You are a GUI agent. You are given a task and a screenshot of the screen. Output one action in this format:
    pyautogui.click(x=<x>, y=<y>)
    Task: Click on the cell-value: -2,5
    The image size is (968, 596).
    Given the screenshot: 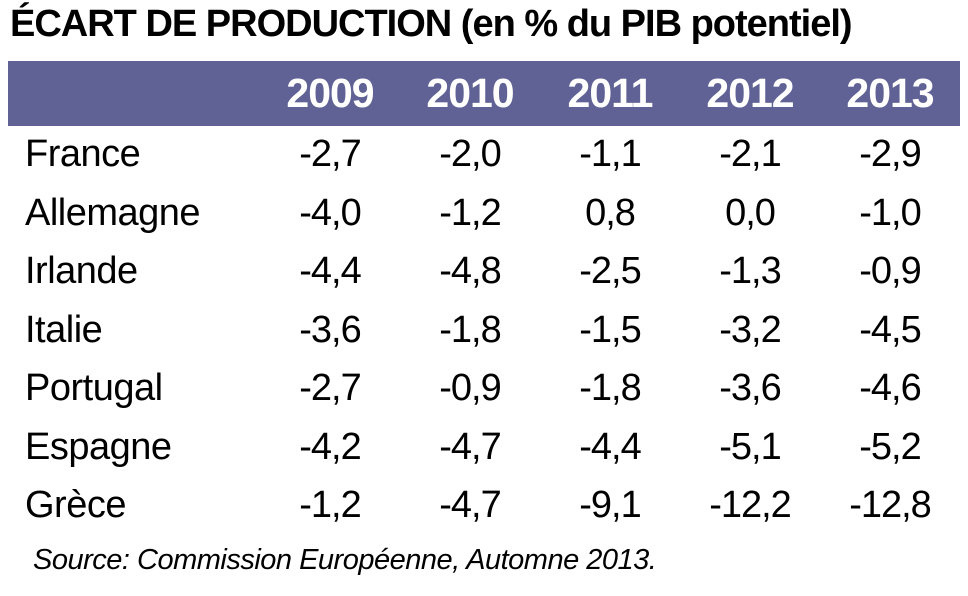 What is the action you would take?
    pyautogui.click(x=610, y=271)
    